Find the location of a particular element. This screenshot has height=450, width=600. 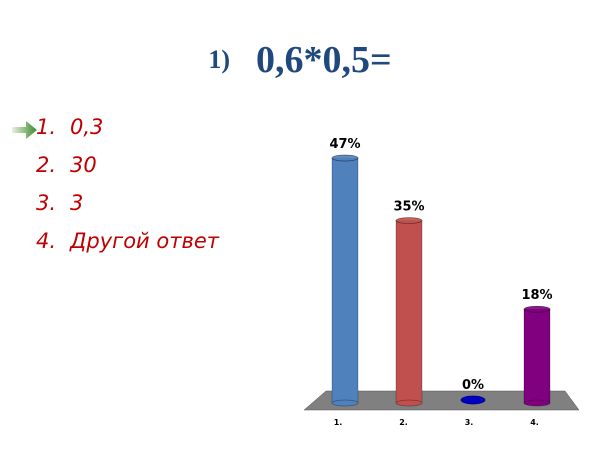

answer-item: 4. Другой ответ is located at coordinates (127, 245).